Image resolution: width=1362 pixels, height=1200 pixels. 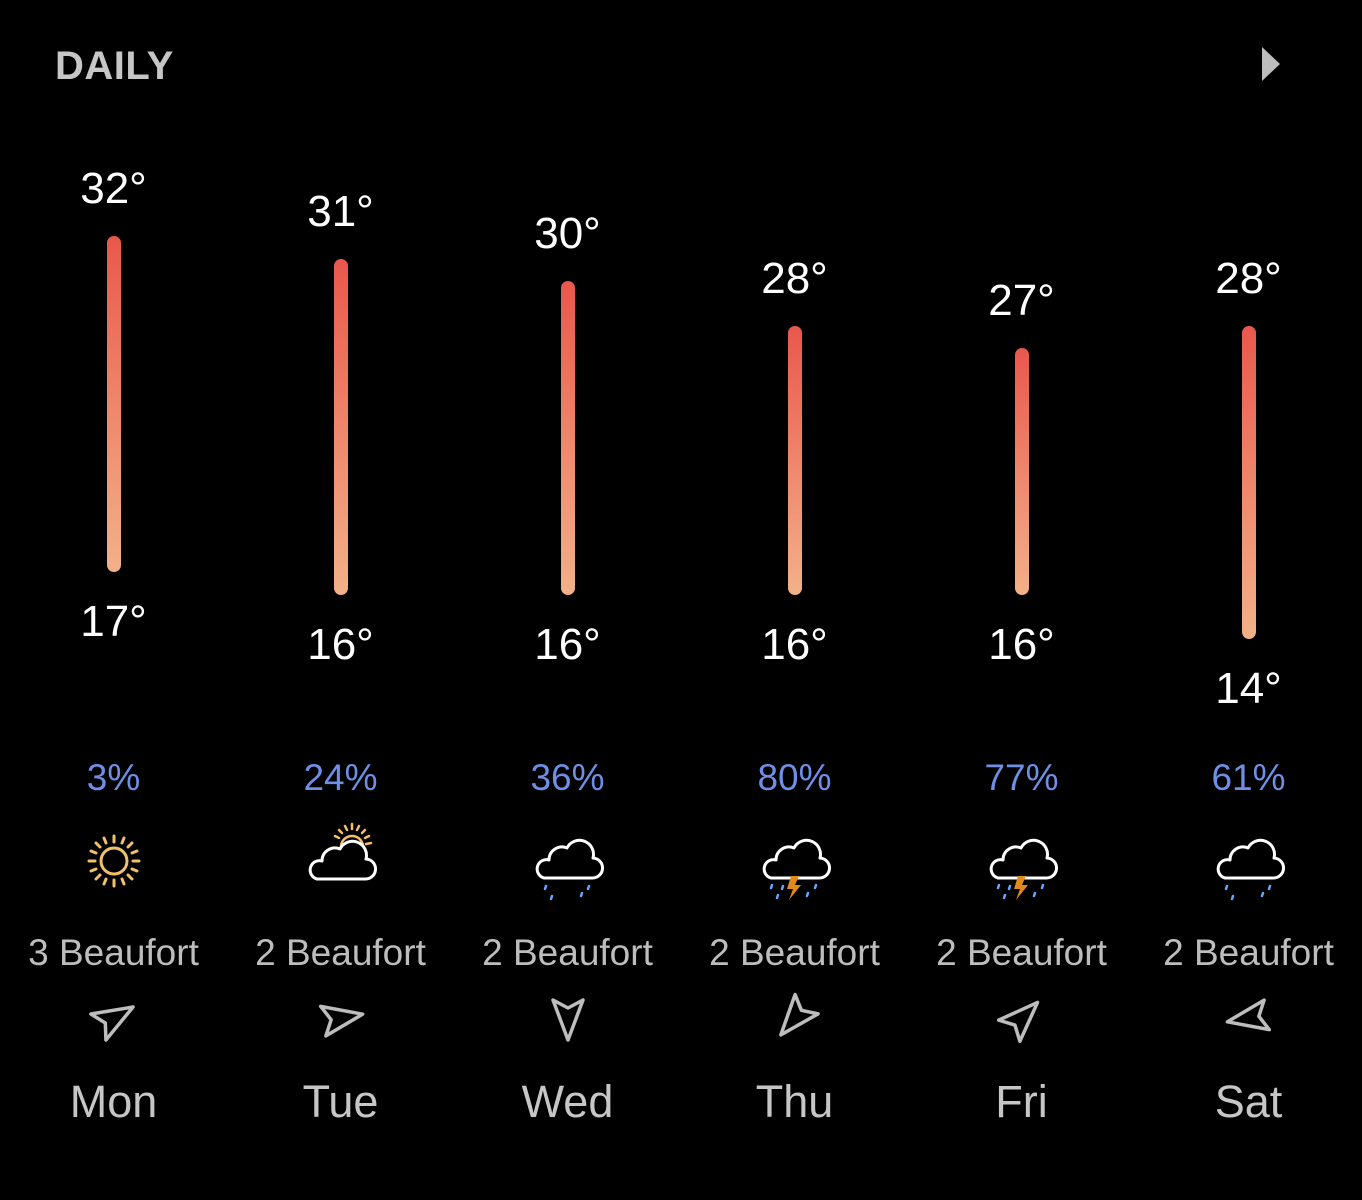 I want to click on precipitation-chance: 24%, so click(x=340, y=777).